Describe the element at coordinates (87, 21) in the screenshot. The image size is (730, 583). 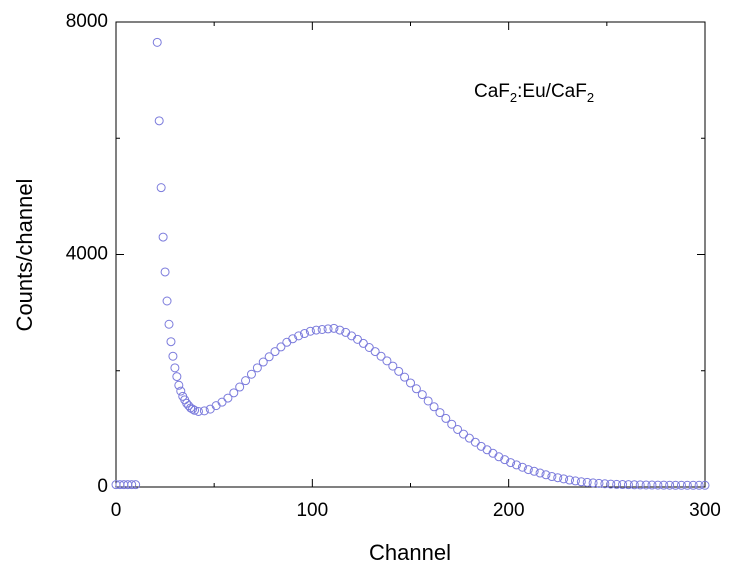
I see `y-tick-label: 8000` at that location.